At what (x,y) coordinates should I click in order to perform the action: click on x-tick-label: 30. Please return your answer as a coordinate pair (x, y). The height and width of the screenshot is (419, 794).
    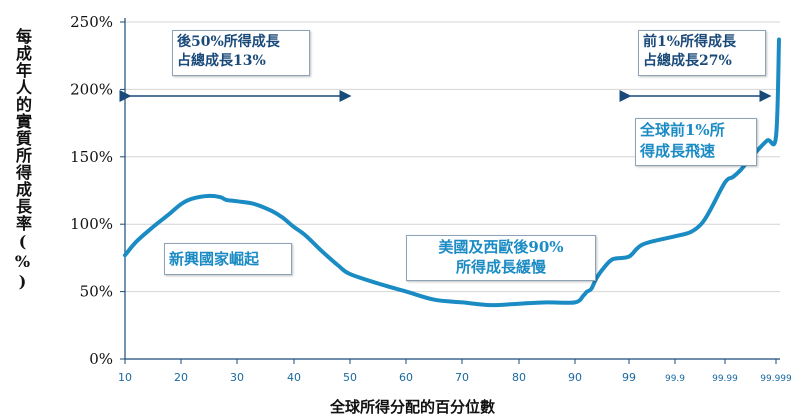
    Looking at the image, I should click on (237, 377).